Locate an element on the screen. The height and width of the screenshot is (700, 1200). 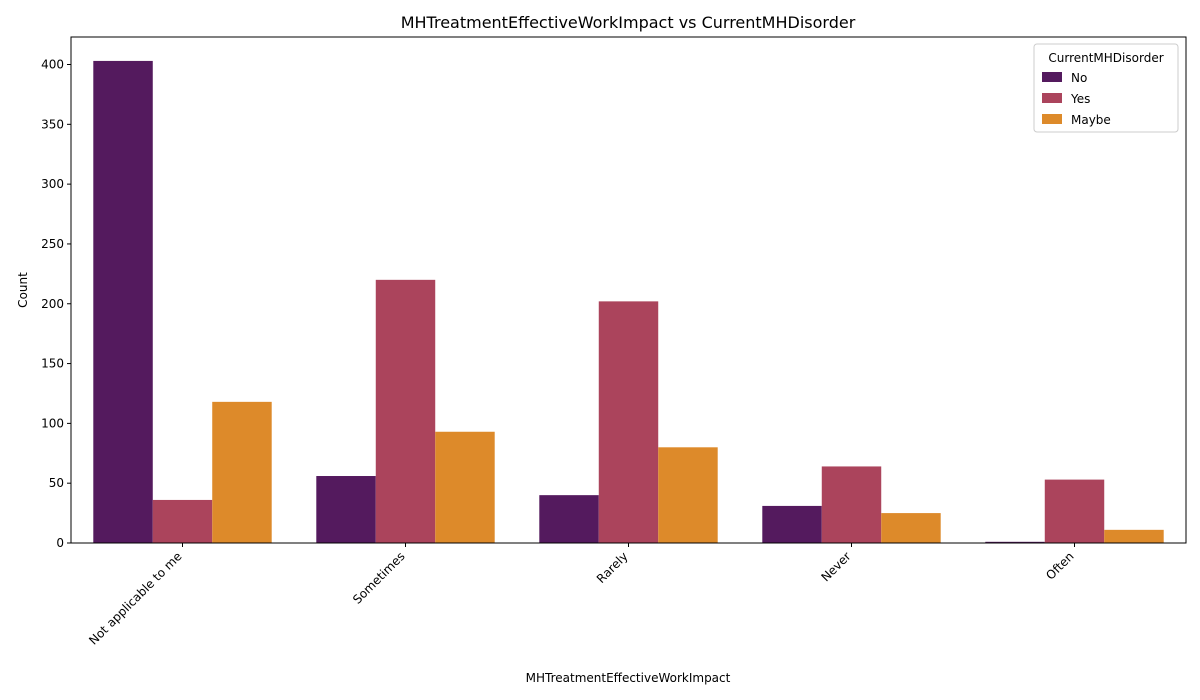
legend-box is located at coordinates (1106, 88).